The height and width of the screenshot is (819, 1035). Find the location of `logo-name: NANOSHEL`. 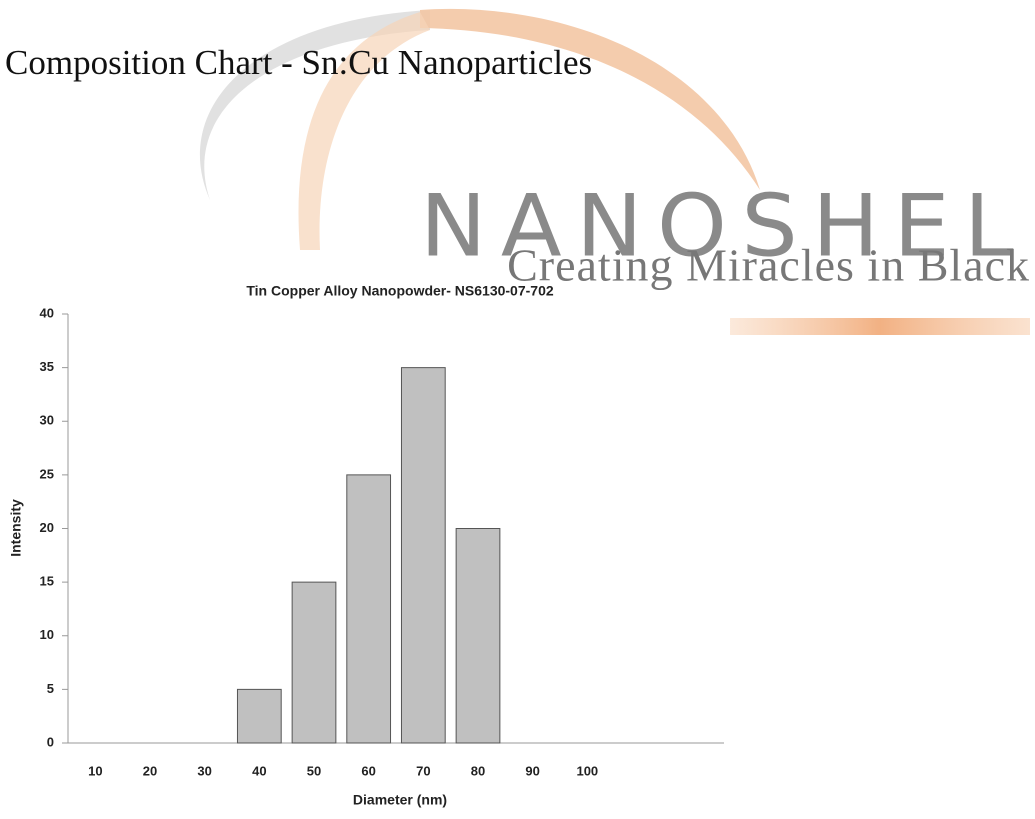

logo-name: NANOSHEL is located at coordinates (724, 226).